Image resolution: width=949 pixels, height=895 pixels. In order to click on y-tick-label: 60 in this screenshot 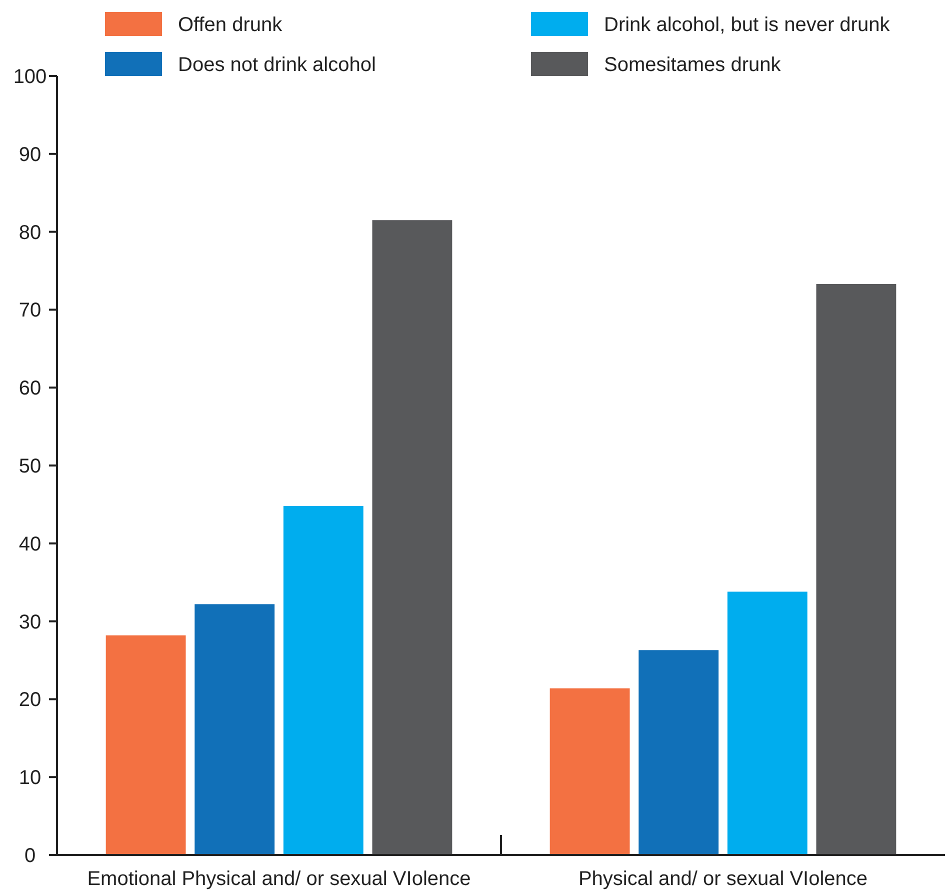, I will do `click(30, 389)`.